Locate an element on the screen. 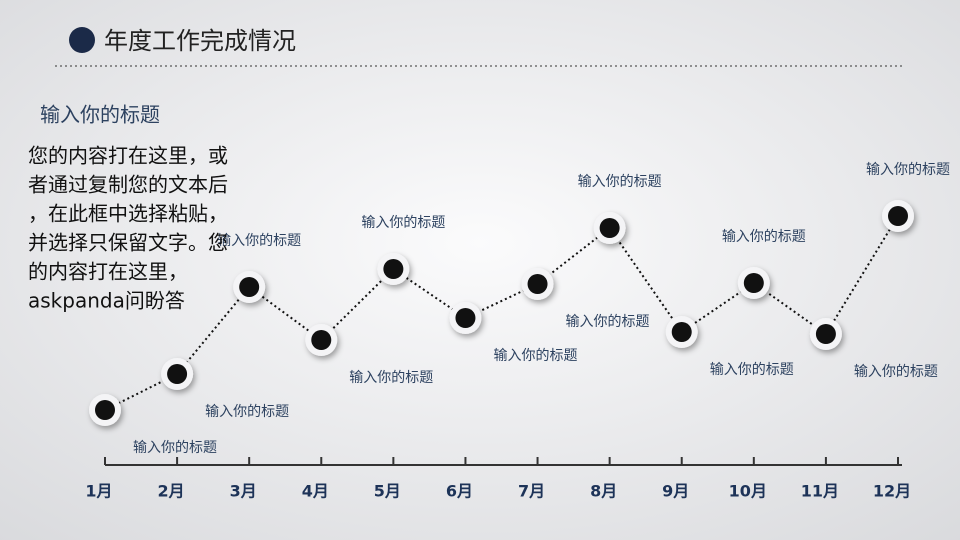 The width and height of the screenshot is (960, 540). x-tick-label: 11月 is located at coordinates (820, 491).